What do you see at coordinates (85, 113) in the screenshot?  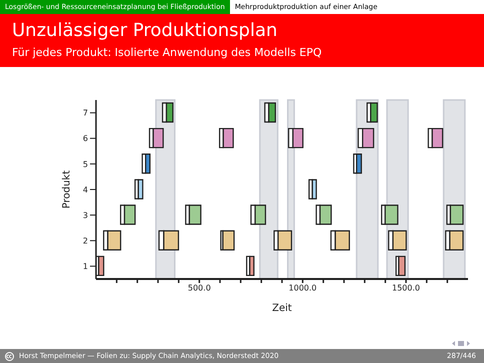 I see `y-tick-label: 7` at bounding box center [85, 113].